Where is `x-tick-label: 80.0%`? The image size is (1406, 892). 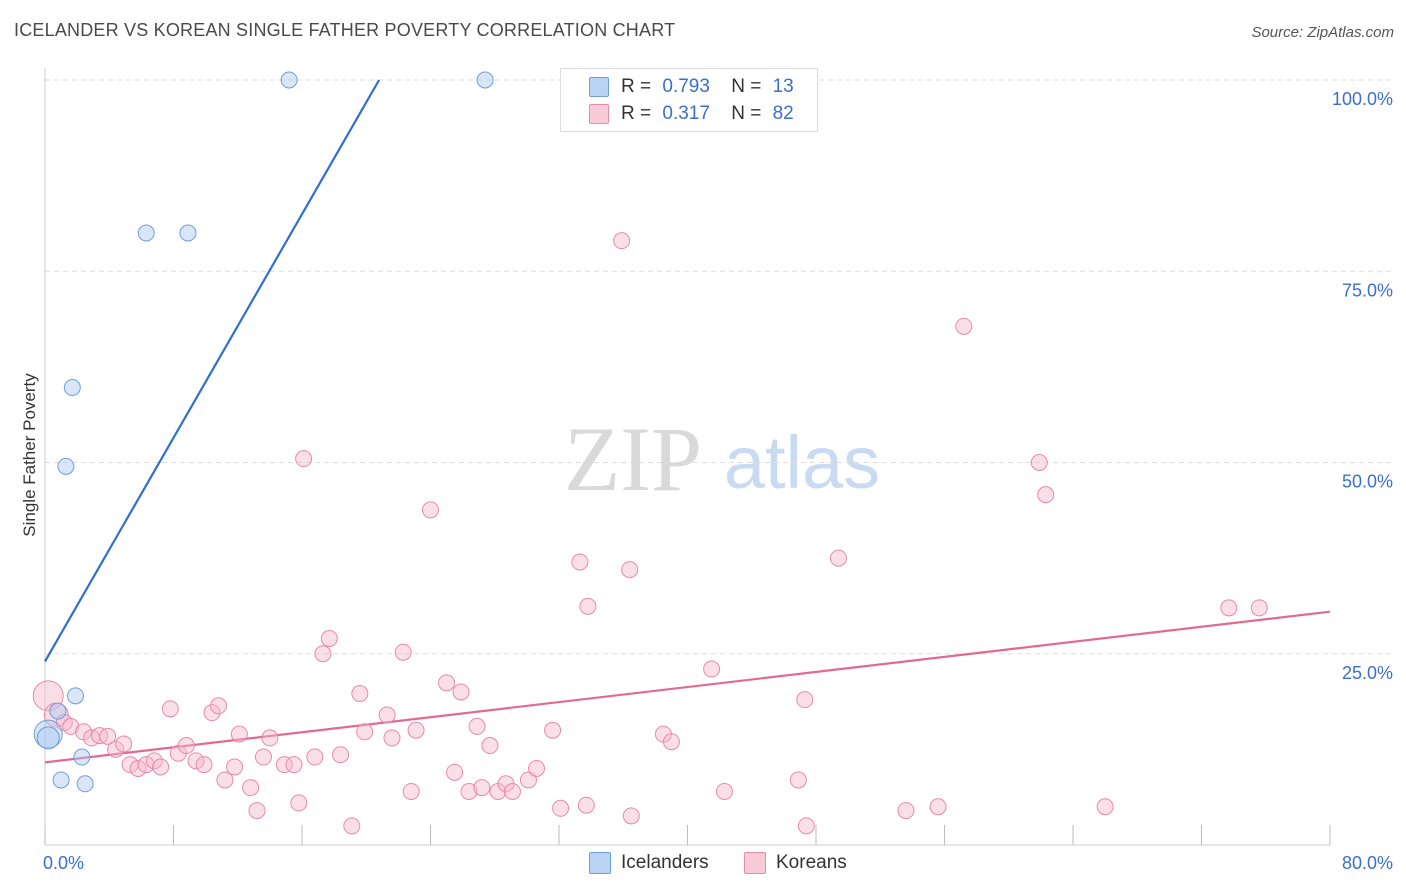
x-tick-label: 80.0% is located at coordinates (1367, 863).